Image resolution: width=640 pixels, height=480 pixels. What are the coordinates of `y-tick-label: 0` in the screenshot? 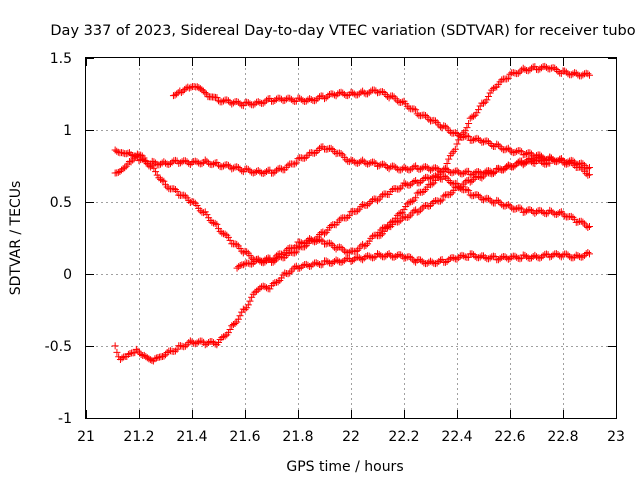 It's located at (67, 275).